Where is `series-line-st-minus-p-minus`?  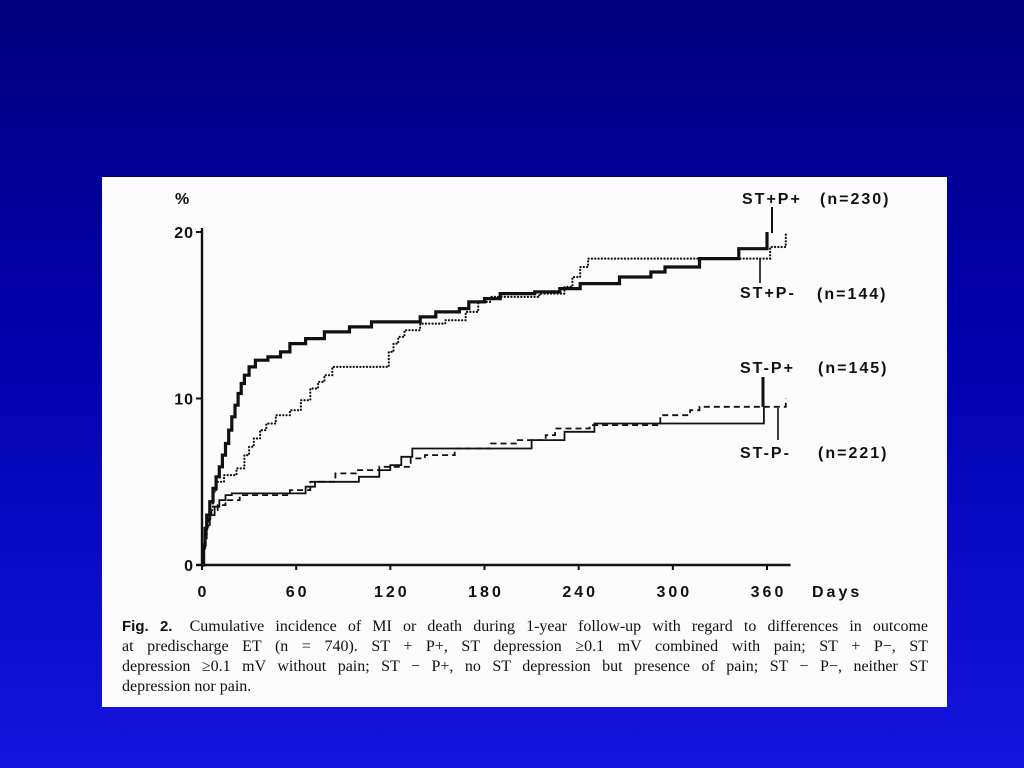 series-line-st-minus-p-minus is located at coordinates (494, 482).